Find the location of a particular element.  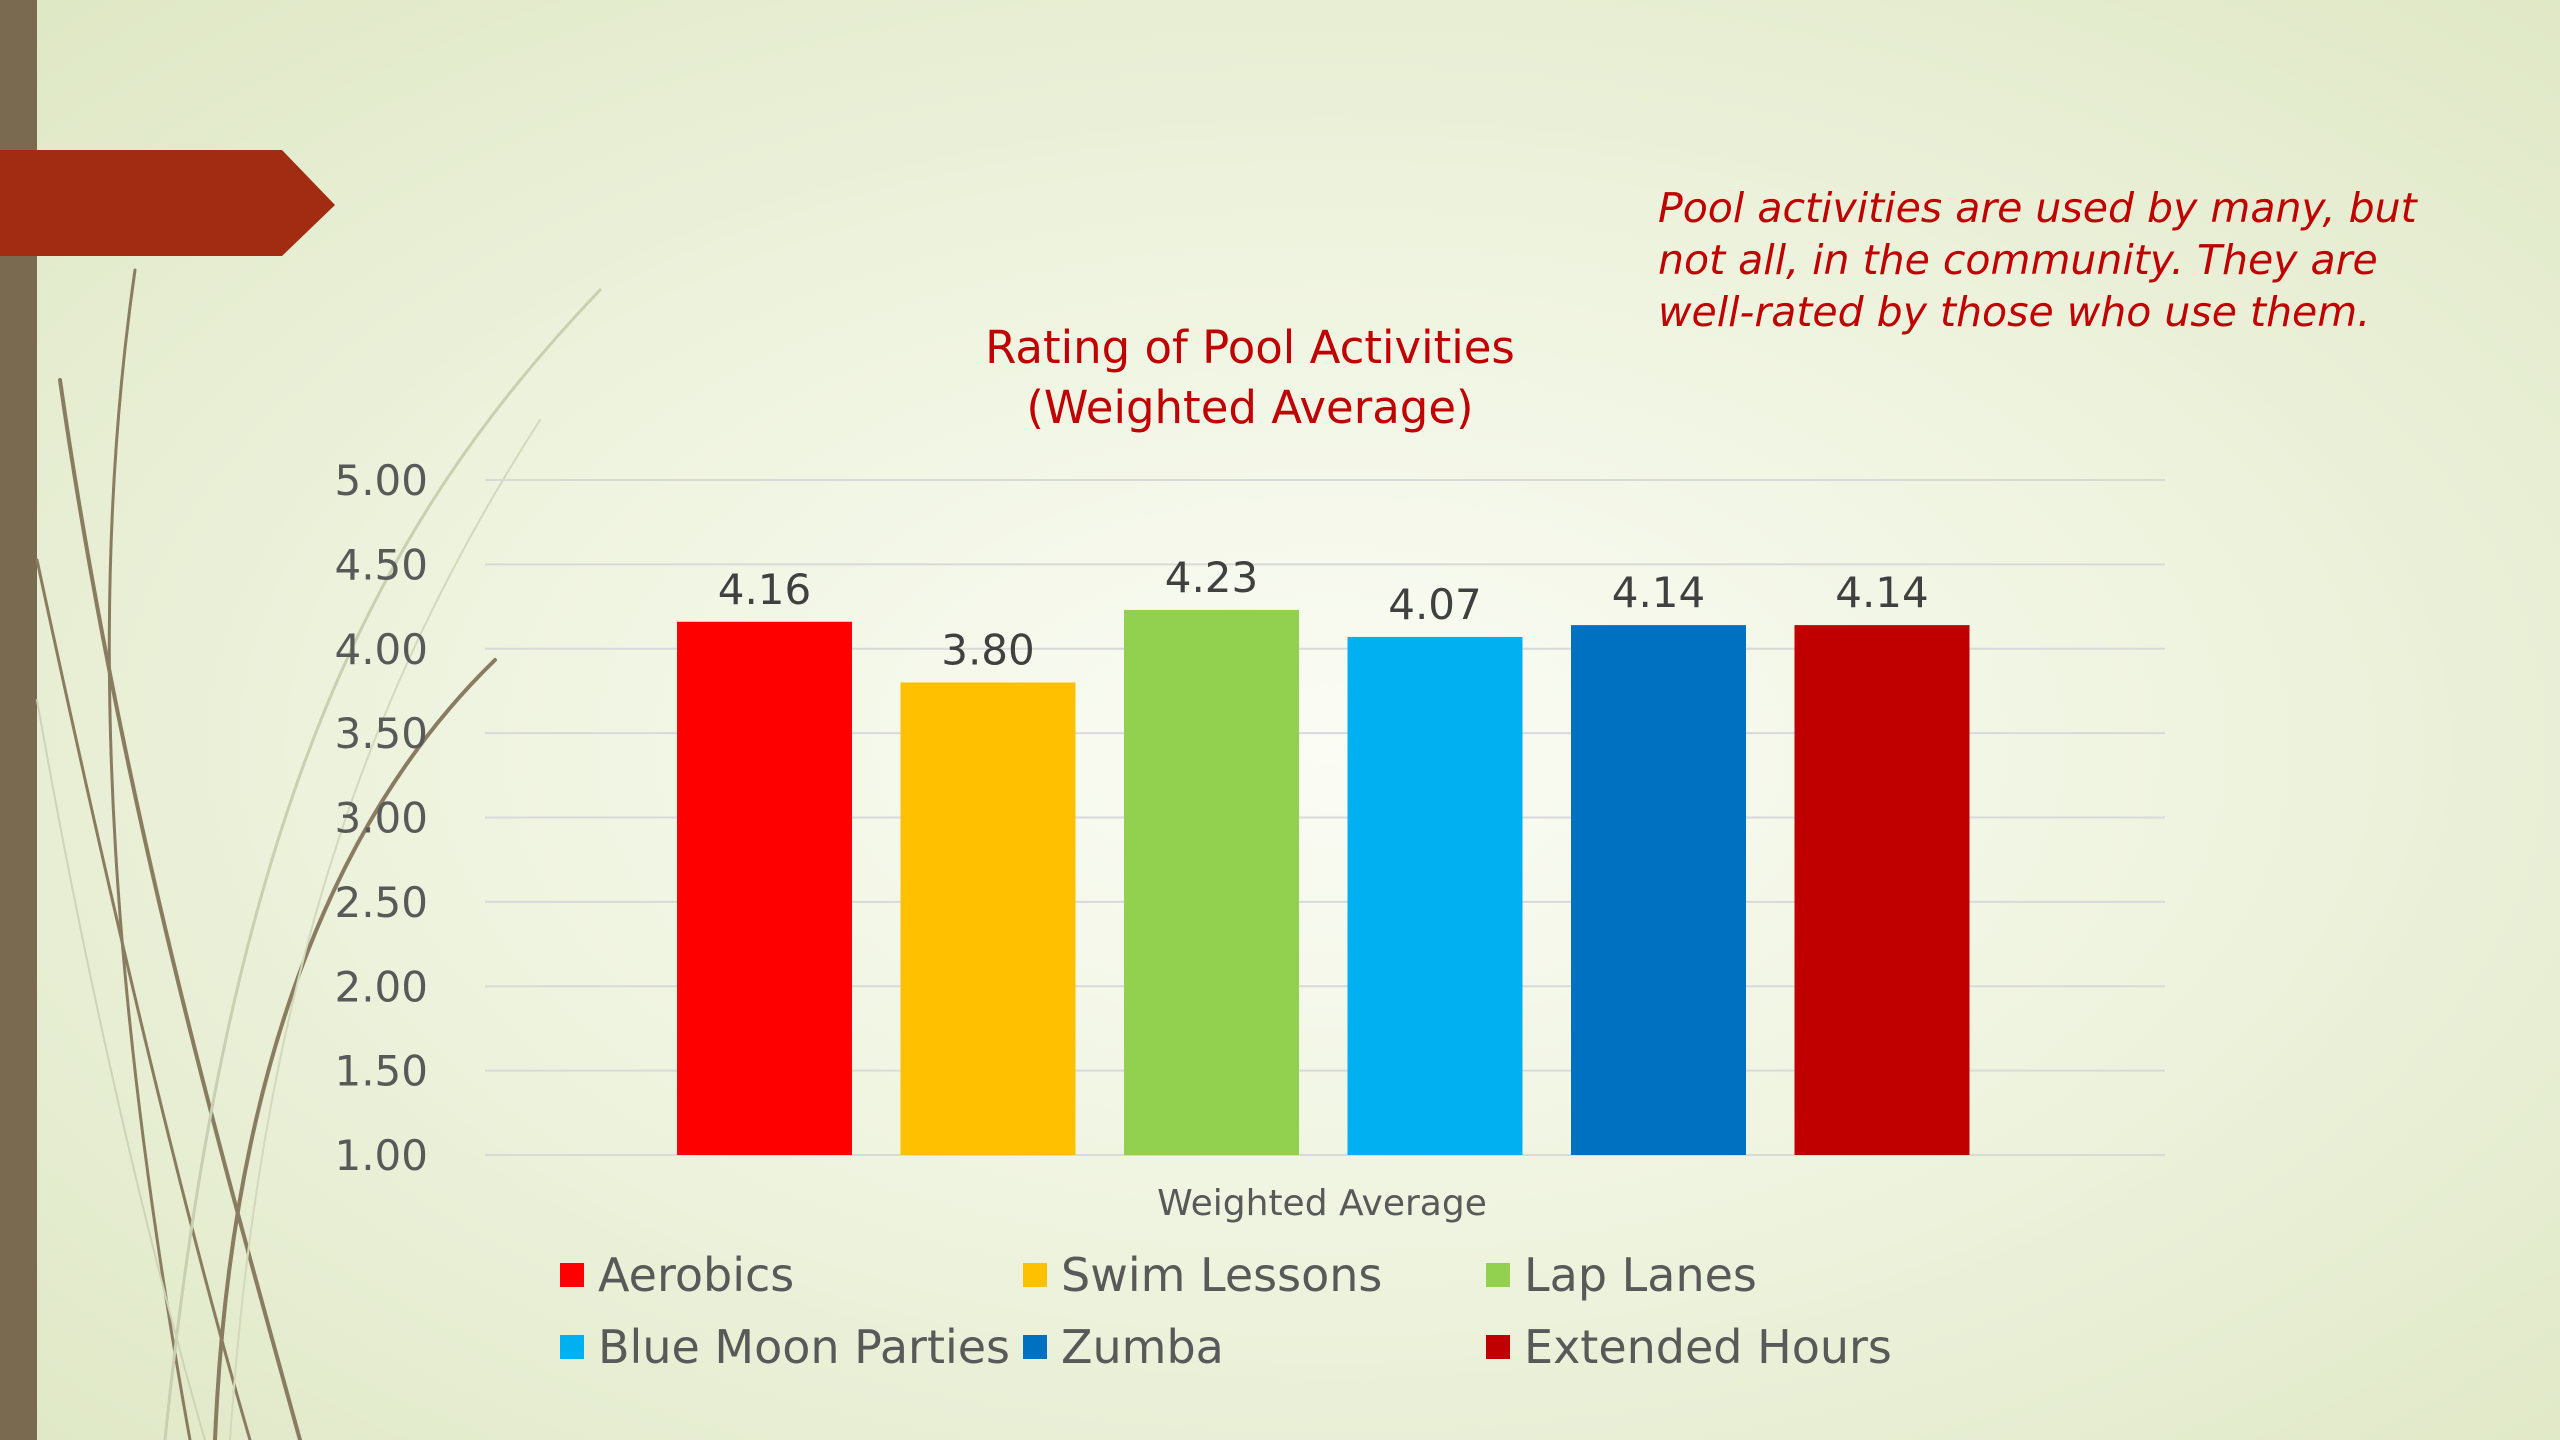

legend-label: Zumba is located at coordinates (1142, 1347).